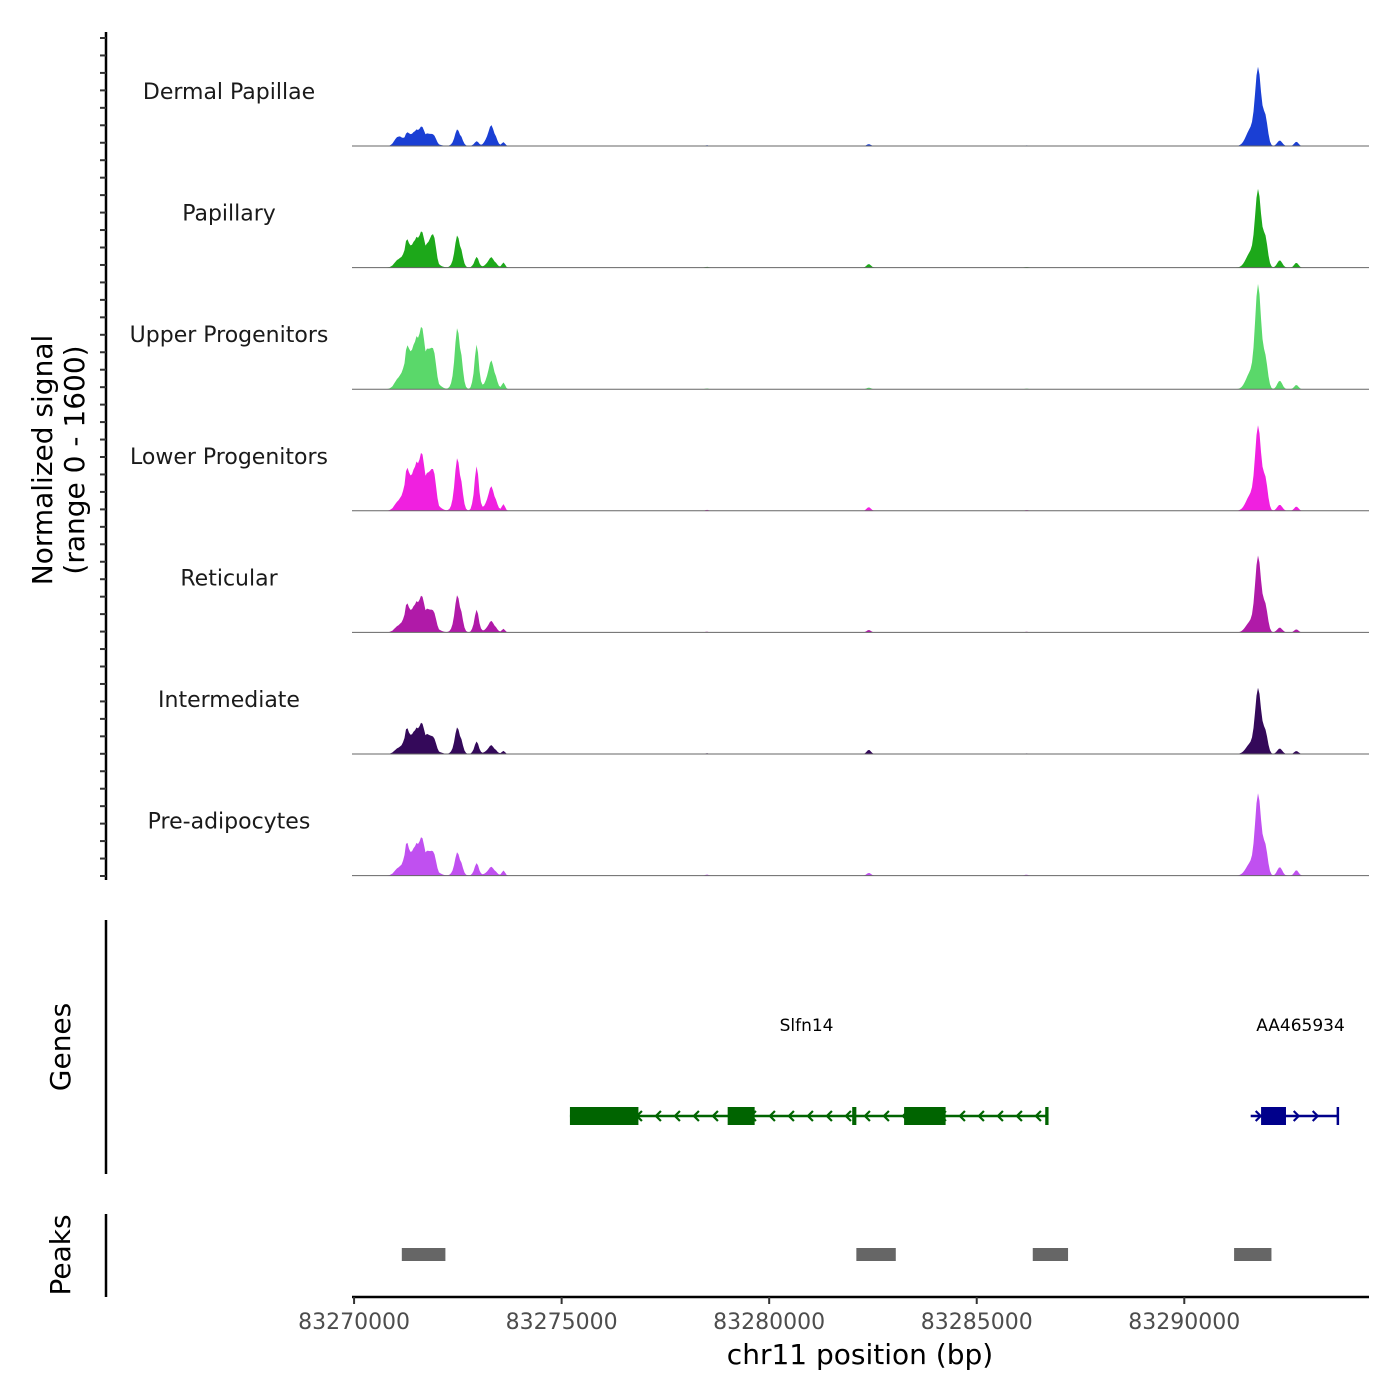 The width and height of the screenshot is (1400, 1400). I want to click on track-label: Intermediate, so click(229, 700).